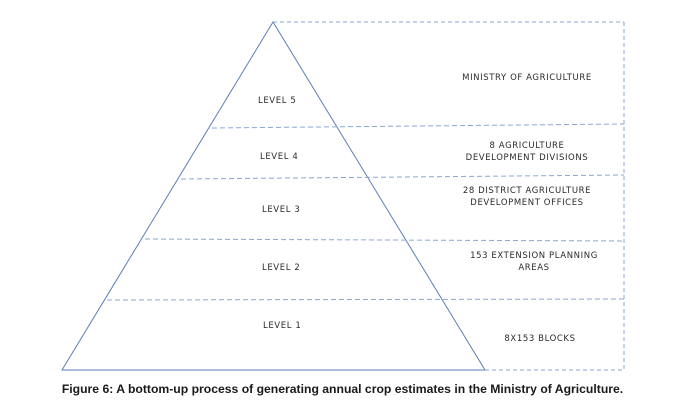  Describe the element at coordinates (279, 157) in the screenshot. I see `level-4-label: LEVEL 4` at that location.